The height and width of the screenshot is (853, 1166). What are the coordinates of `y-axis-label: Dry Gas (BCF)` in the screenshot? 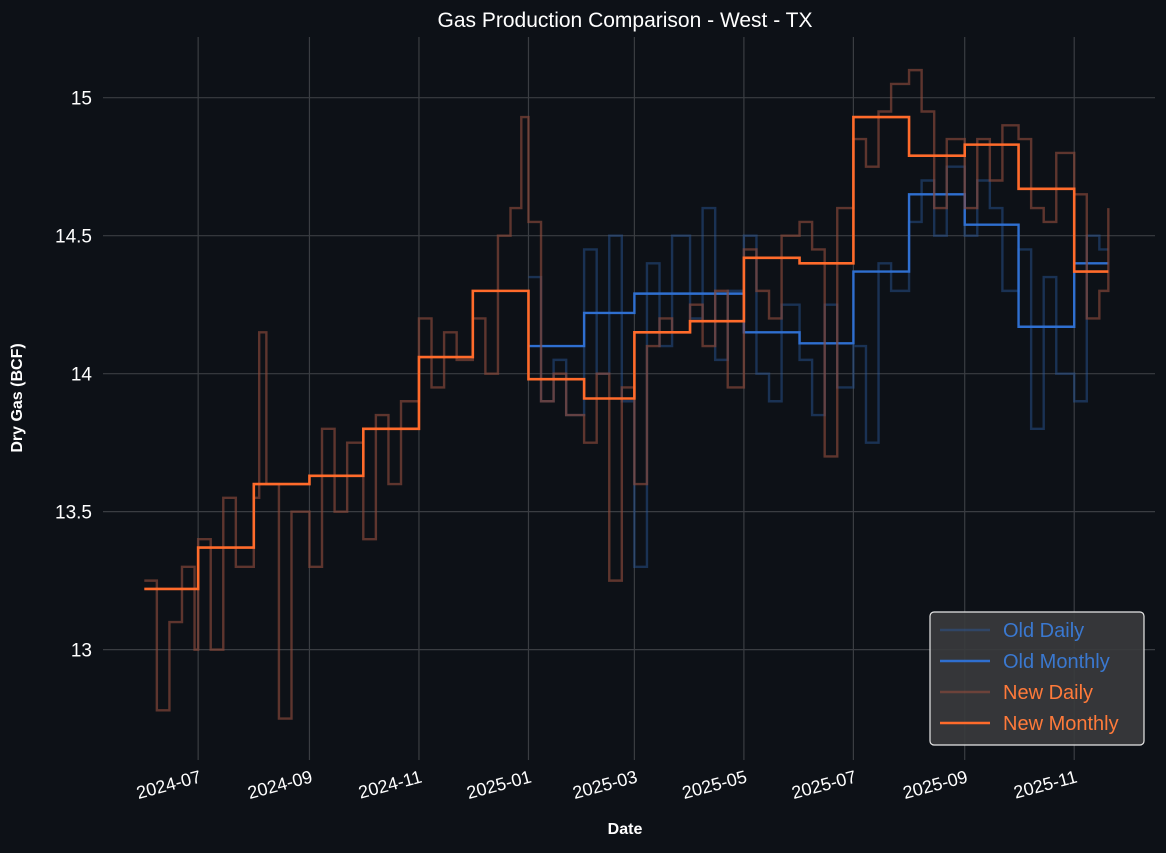 It's located at (17, 397).